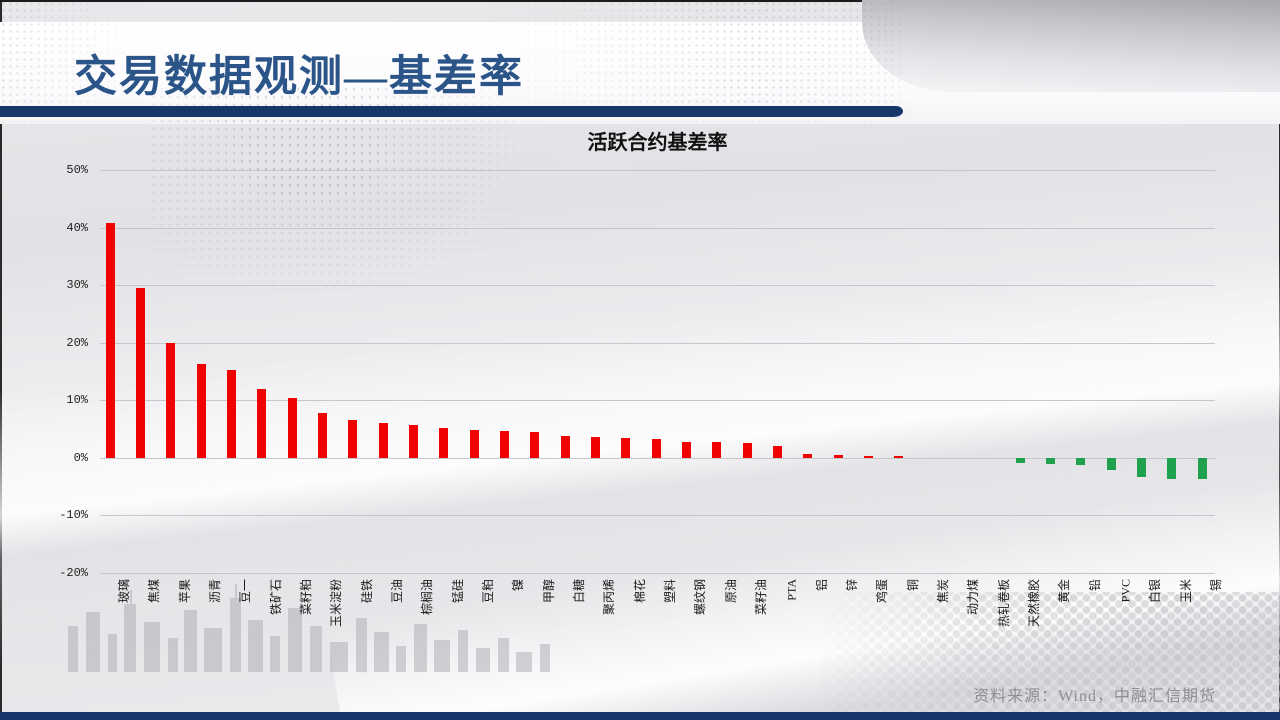 The image size is (1280, 720). Describe the element at coordinates (1034, 603) in the screenshot. I see `x-axis-label: 天然橡胶` at that location.